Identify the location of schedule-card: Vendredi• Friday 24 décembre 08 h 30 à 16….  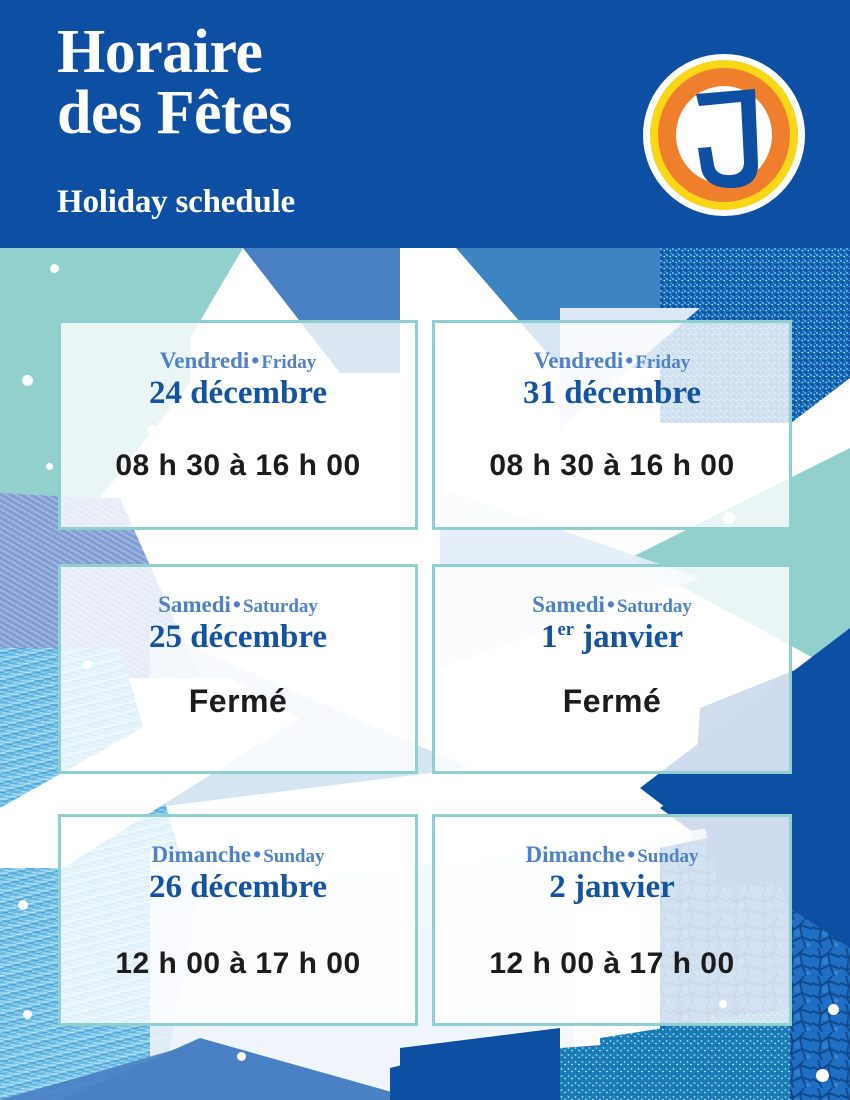
(238, 425).